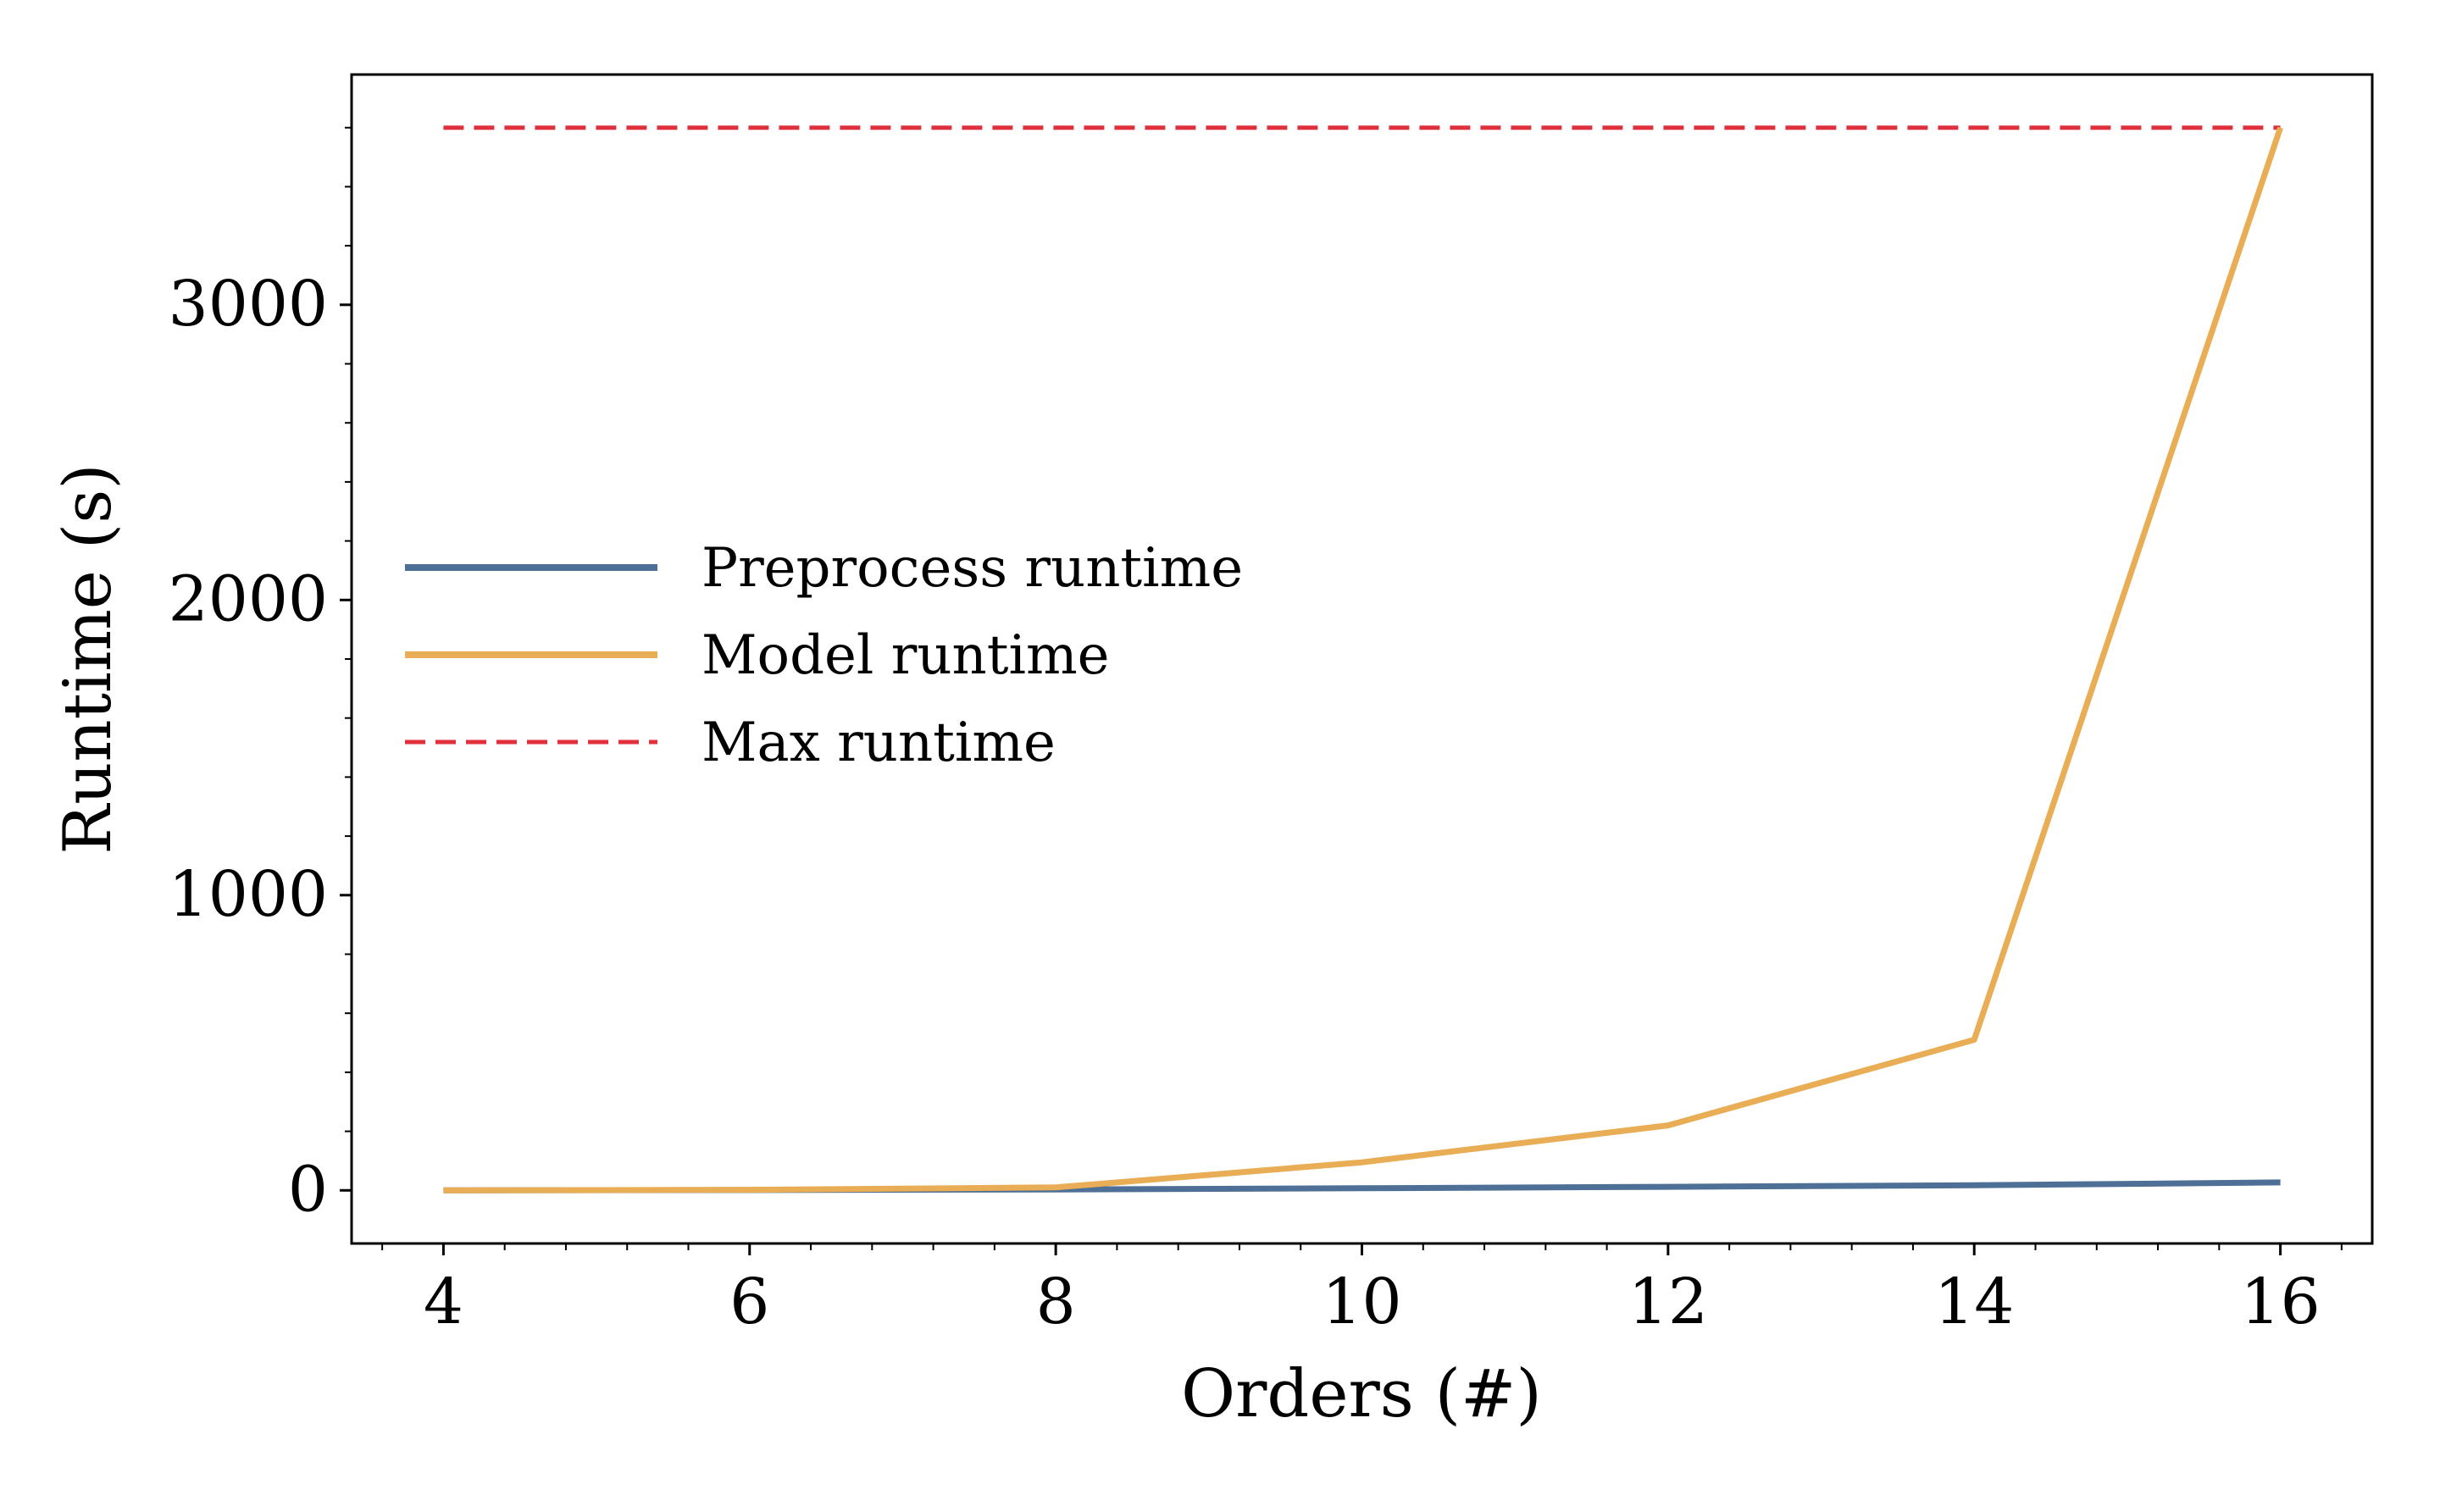 Image resolution: width=2440 pixels, height=1512 pixels. What do you see at coordinates (879, 743) in the screenshot?
I see `legend-label: Max runtime` at bounding box center [879, 743].